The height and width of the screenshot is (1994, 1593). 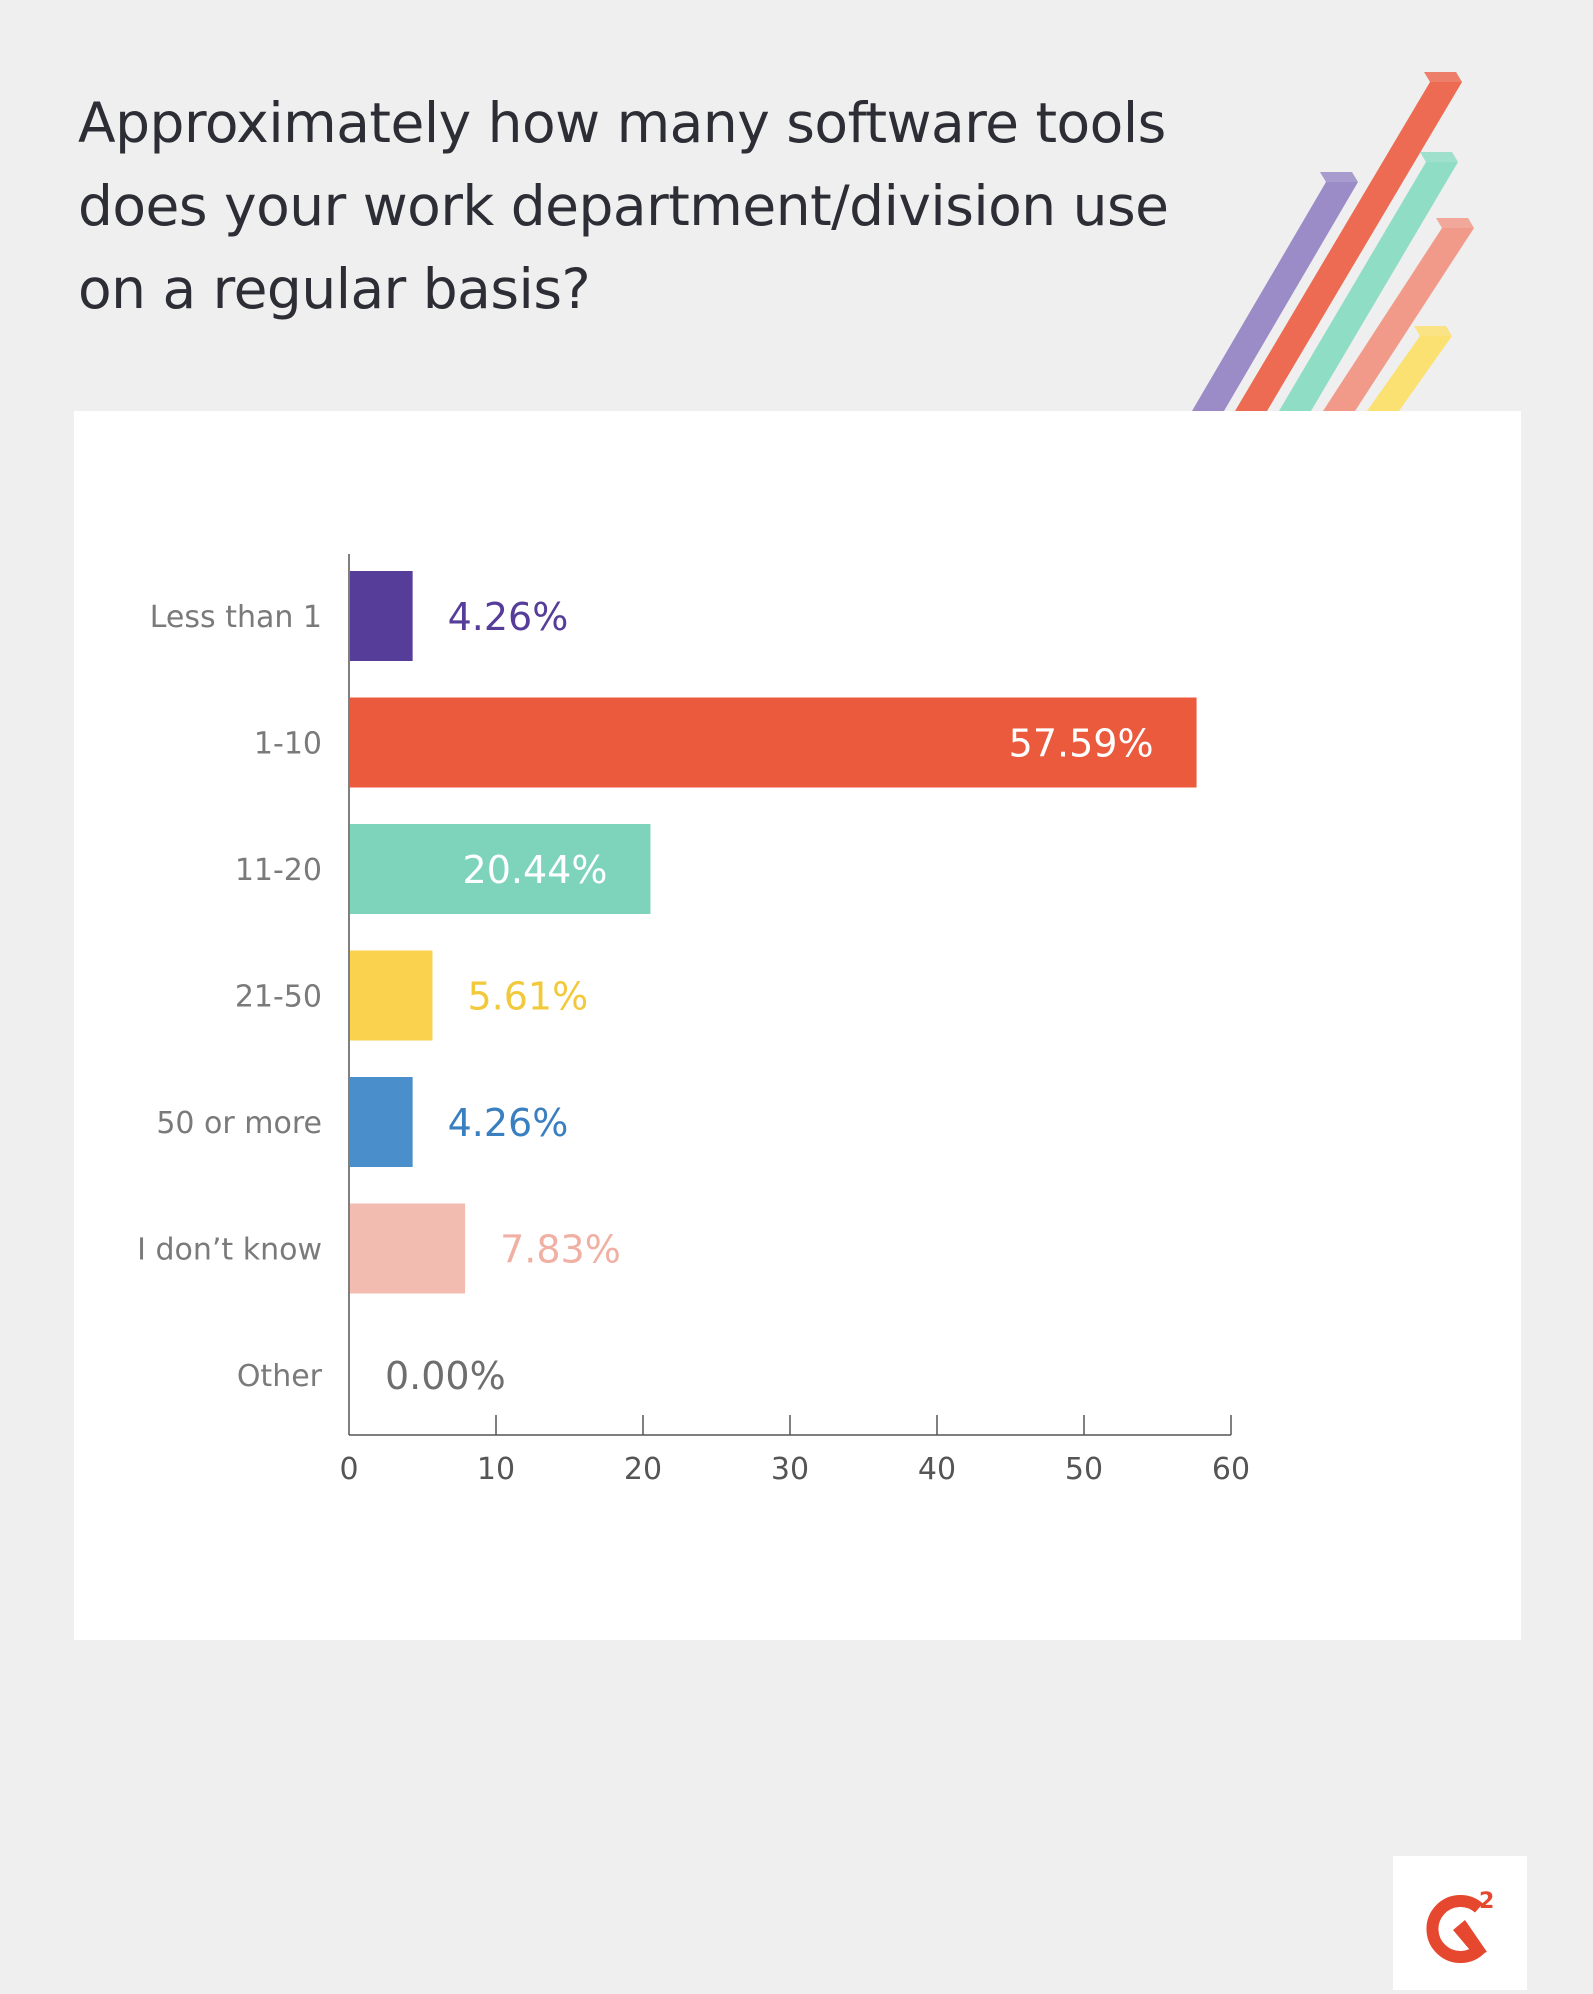 What do you see at coordinates (1084, 1469) in the screenshot?
I see `x-tick-label: 50` at bounding box center [1084, 1469].